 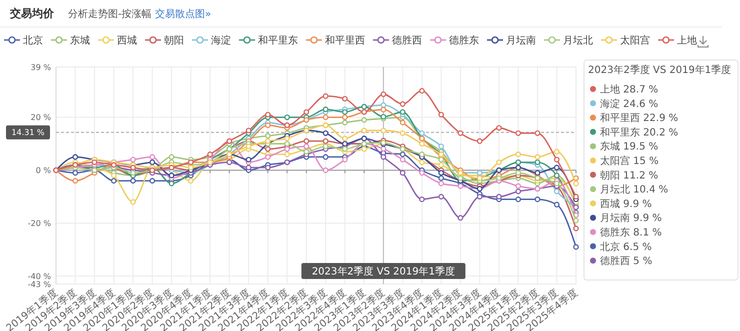 What do you see at coordinates (687, 40) in the screenshot?
I see `legend-label: 上地` at bounding box center [687, 40].